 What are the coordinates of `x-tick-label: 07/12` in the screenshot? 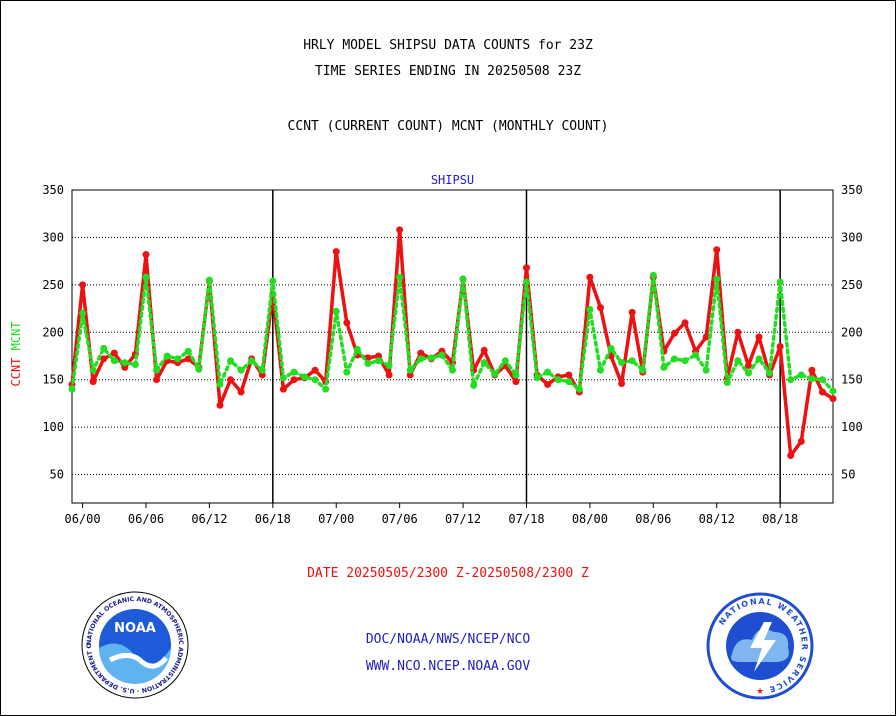 It's located at (463, 519).